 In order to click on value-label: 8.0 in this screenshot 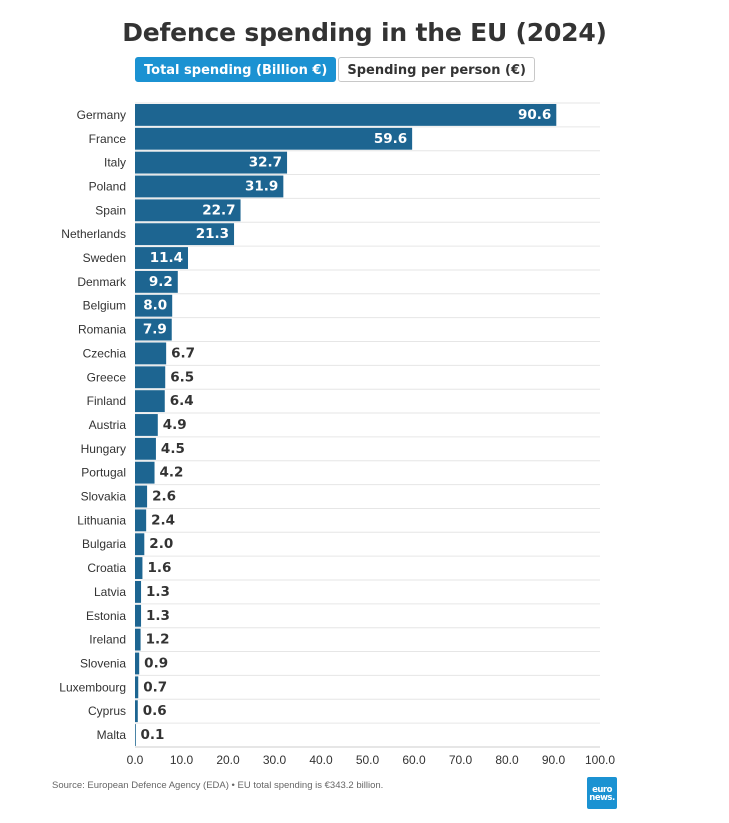, I will do `click(155, 306)`.